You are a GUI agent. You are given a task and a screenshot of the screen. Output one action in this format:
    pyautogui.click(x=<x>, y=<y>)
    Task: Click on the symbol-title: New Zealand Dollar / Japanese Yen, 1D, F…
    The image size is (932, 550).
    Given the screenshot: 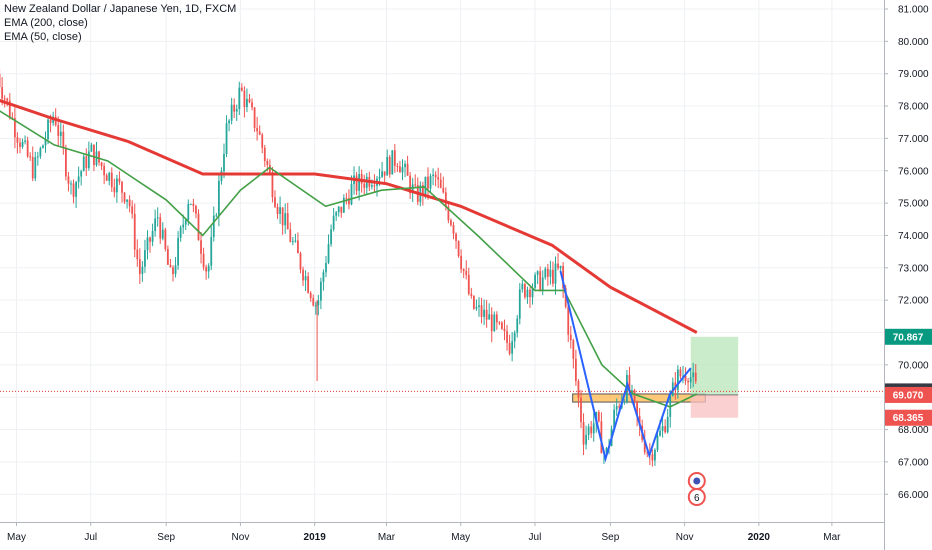 What is the action you would take?
    pyautogui.click(x=120, y=9)
    